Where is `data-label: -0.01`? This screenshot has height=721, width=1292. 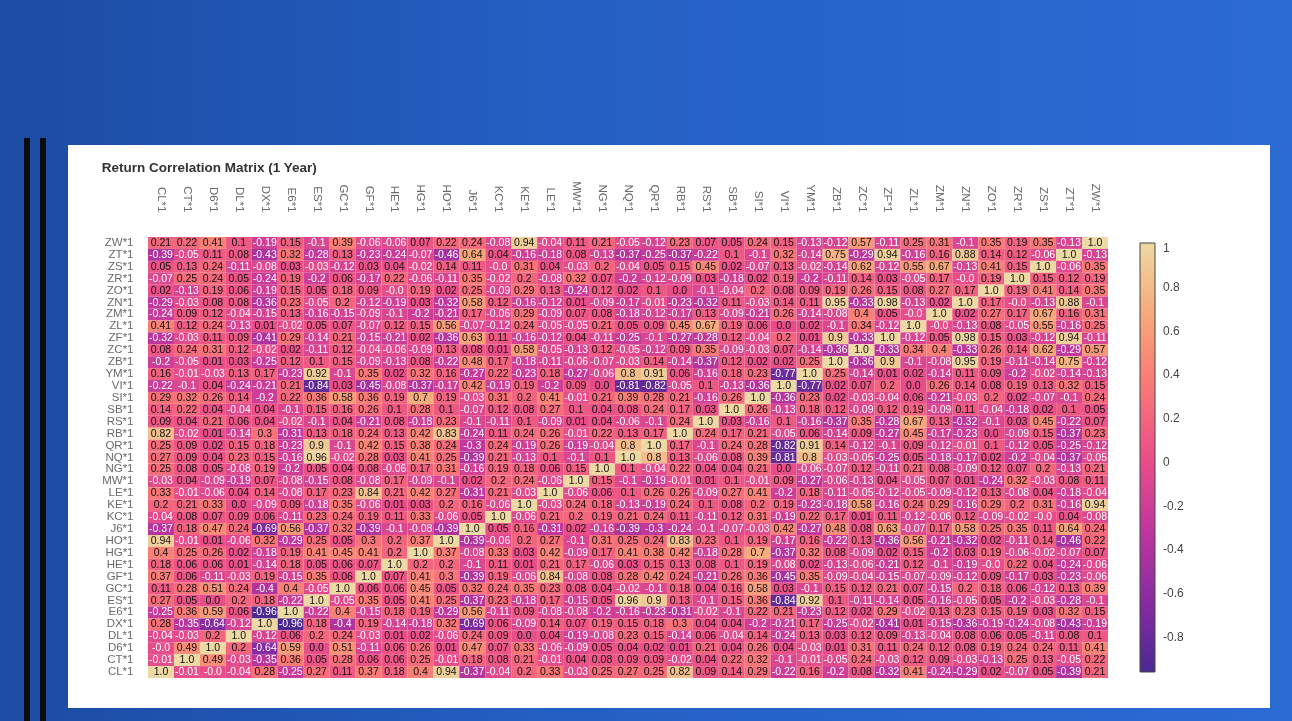 data-label: -0.01 is located at coordinates (757, 480).